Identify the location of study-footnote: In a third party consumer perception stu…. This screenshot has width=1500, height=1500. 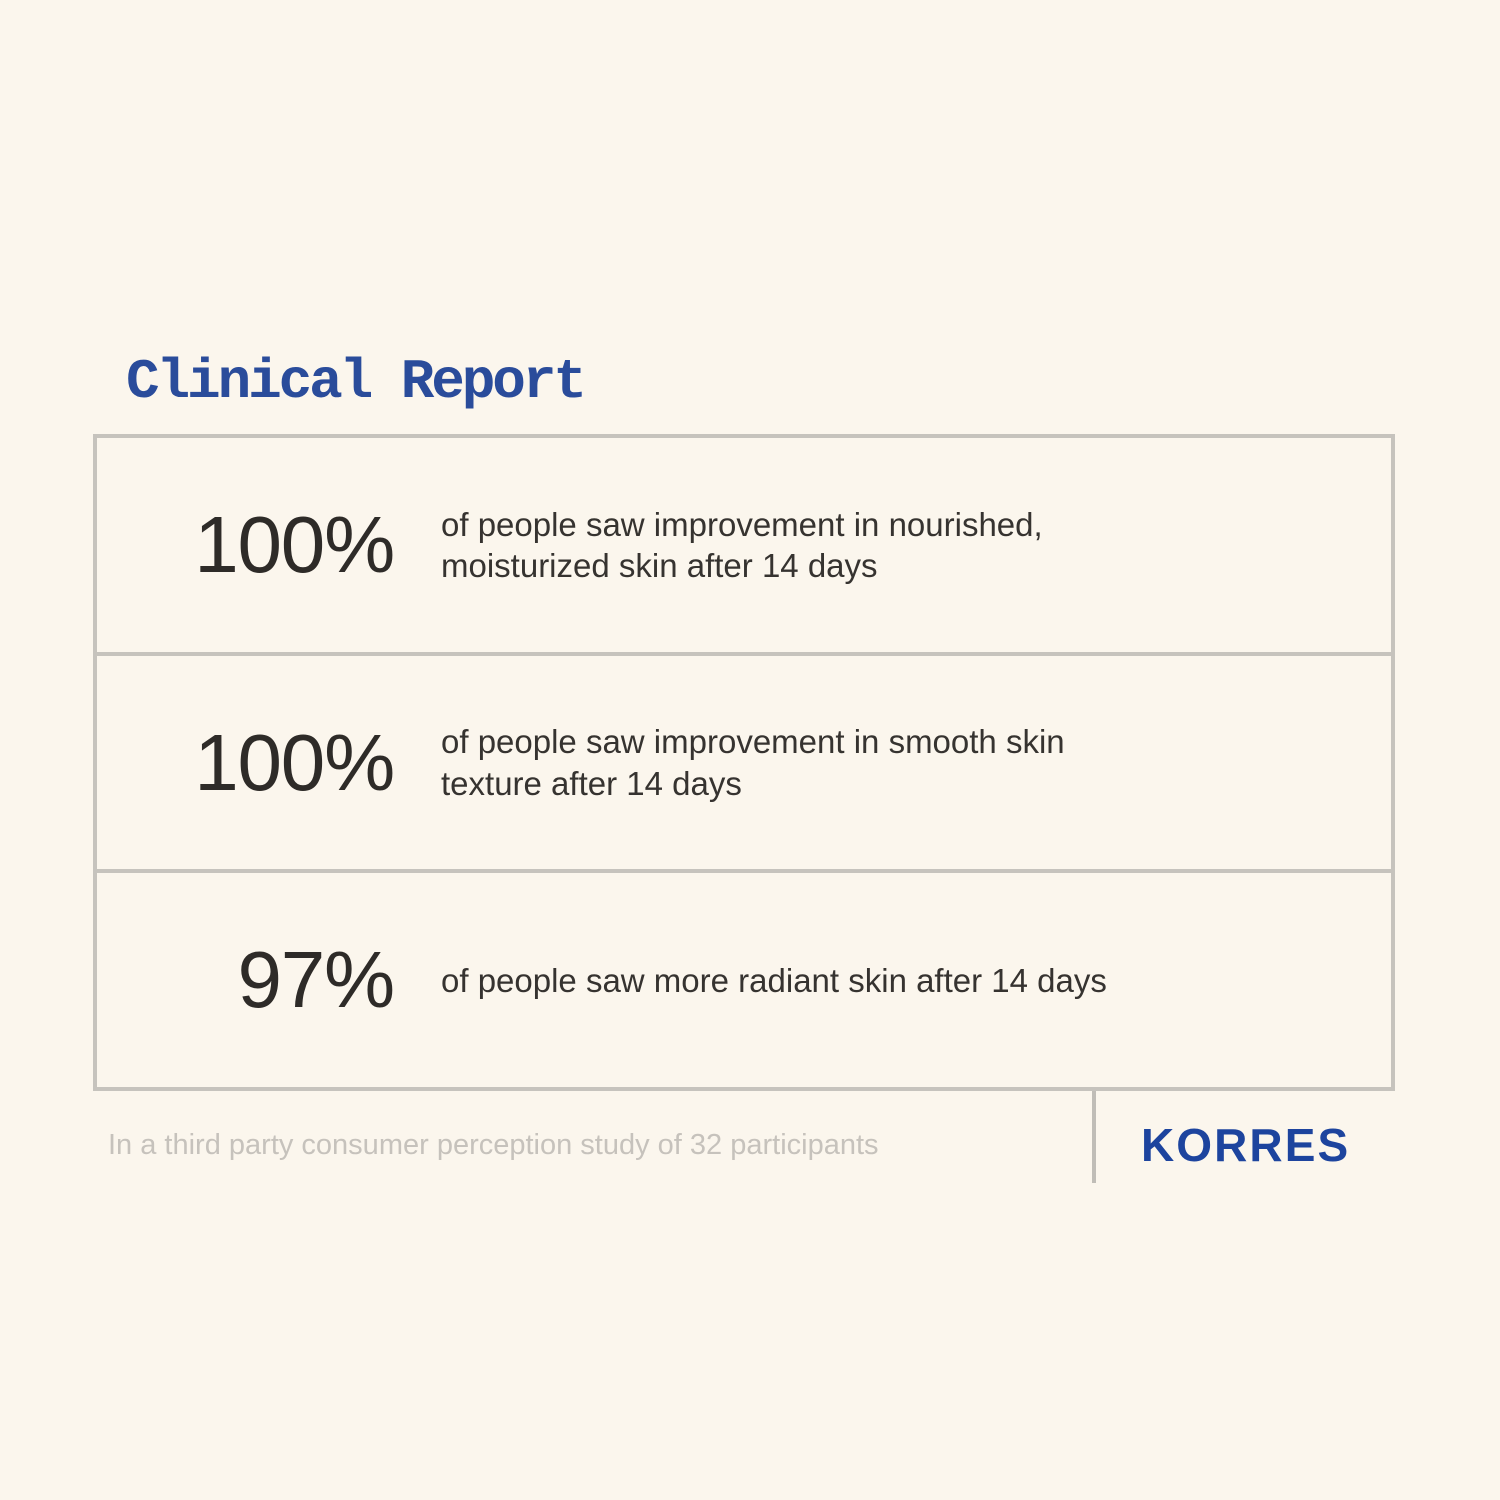
(493, 1145).